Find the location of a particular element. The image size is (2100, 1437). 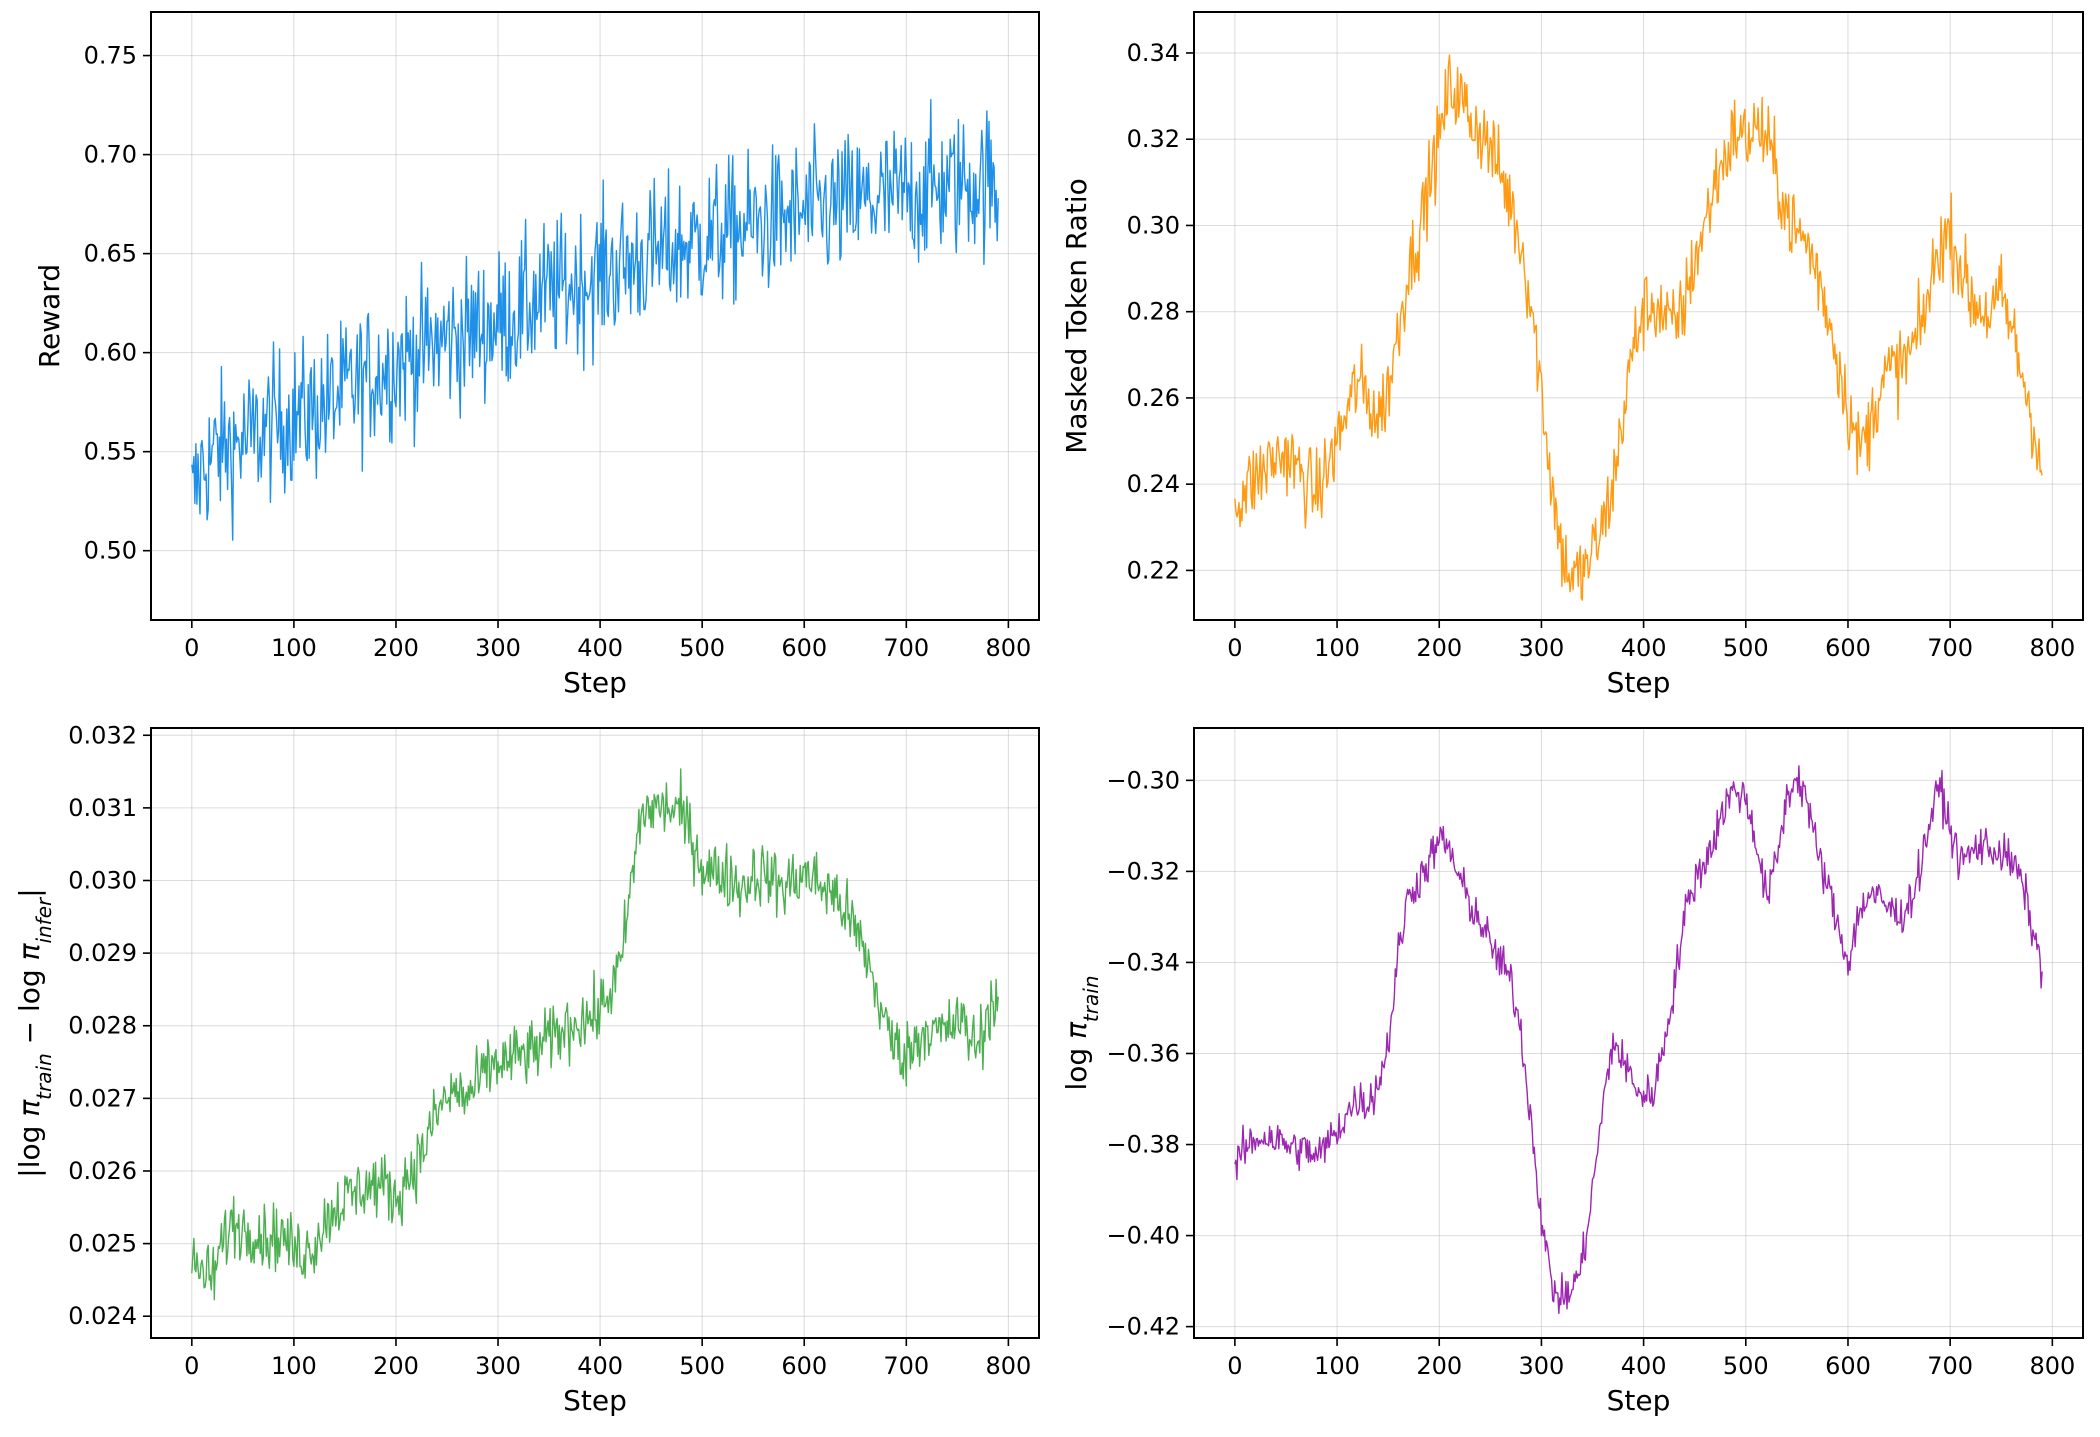

y-tick-label: 0.029 is located at coordinates (102, 953).